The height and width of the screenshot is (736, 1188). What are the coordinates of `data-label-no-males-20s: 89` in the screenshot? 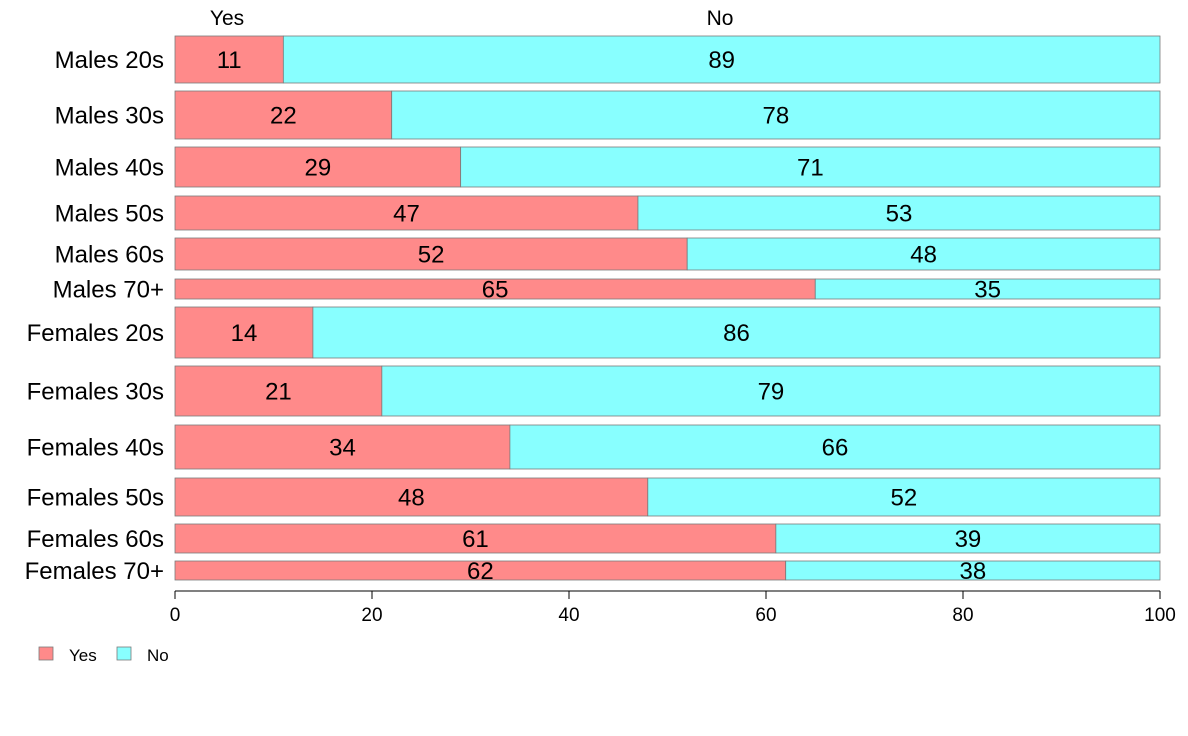 It's located at (721, 60).